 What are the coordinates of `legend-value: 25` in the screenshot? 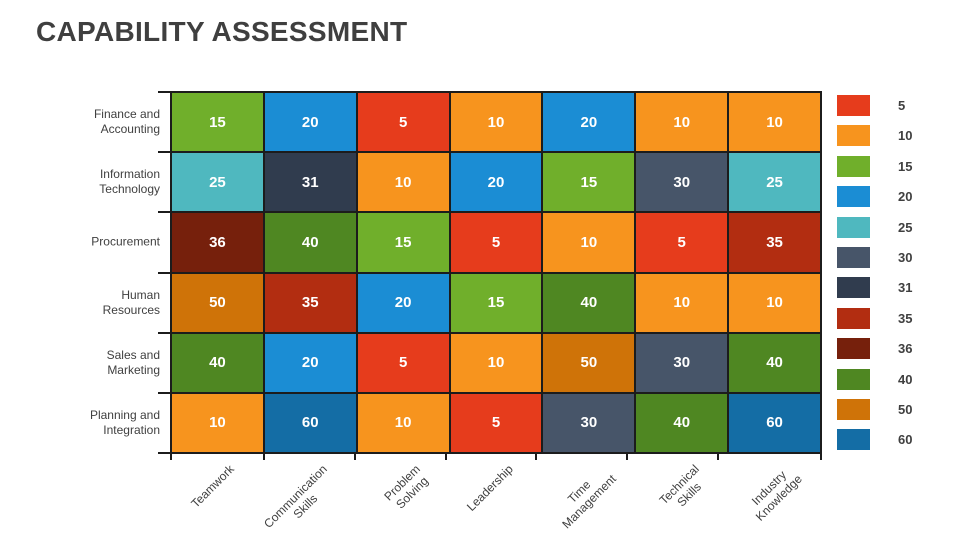 It's located at (905, 227).